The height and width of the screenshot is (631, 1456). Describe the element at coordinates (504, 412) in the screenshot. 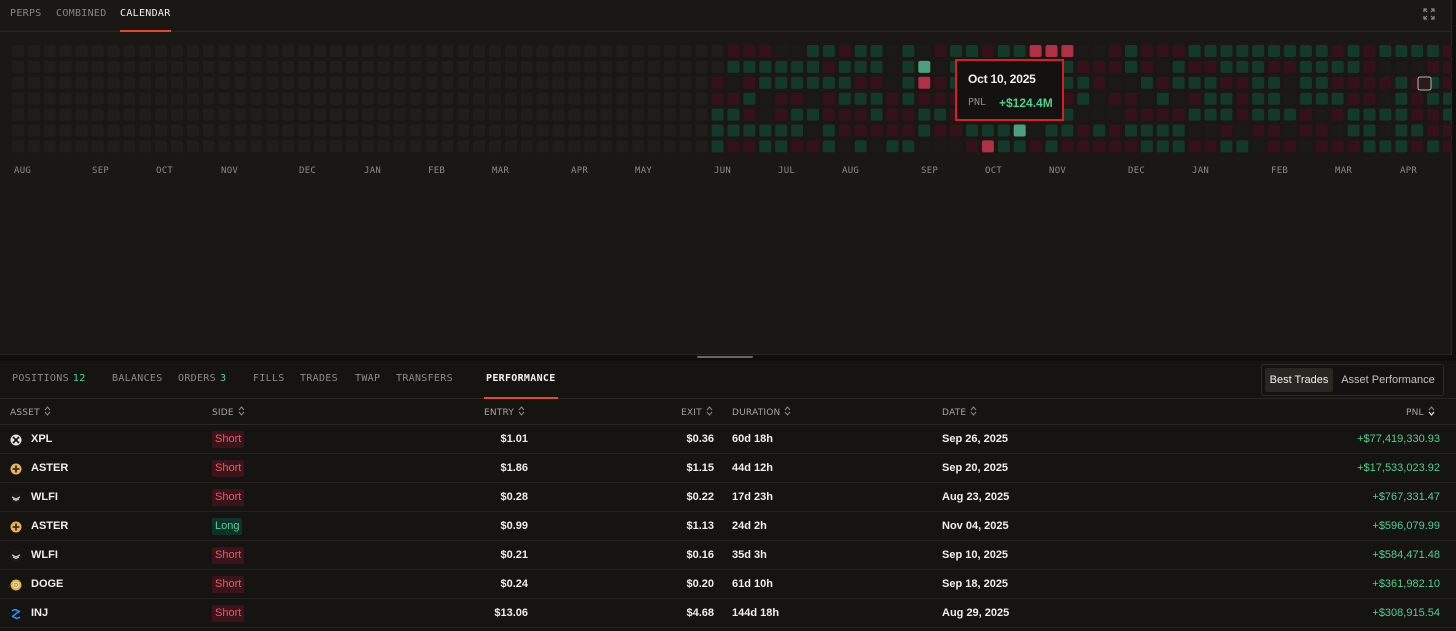

I see `col-entry: ENTRY` at that location.